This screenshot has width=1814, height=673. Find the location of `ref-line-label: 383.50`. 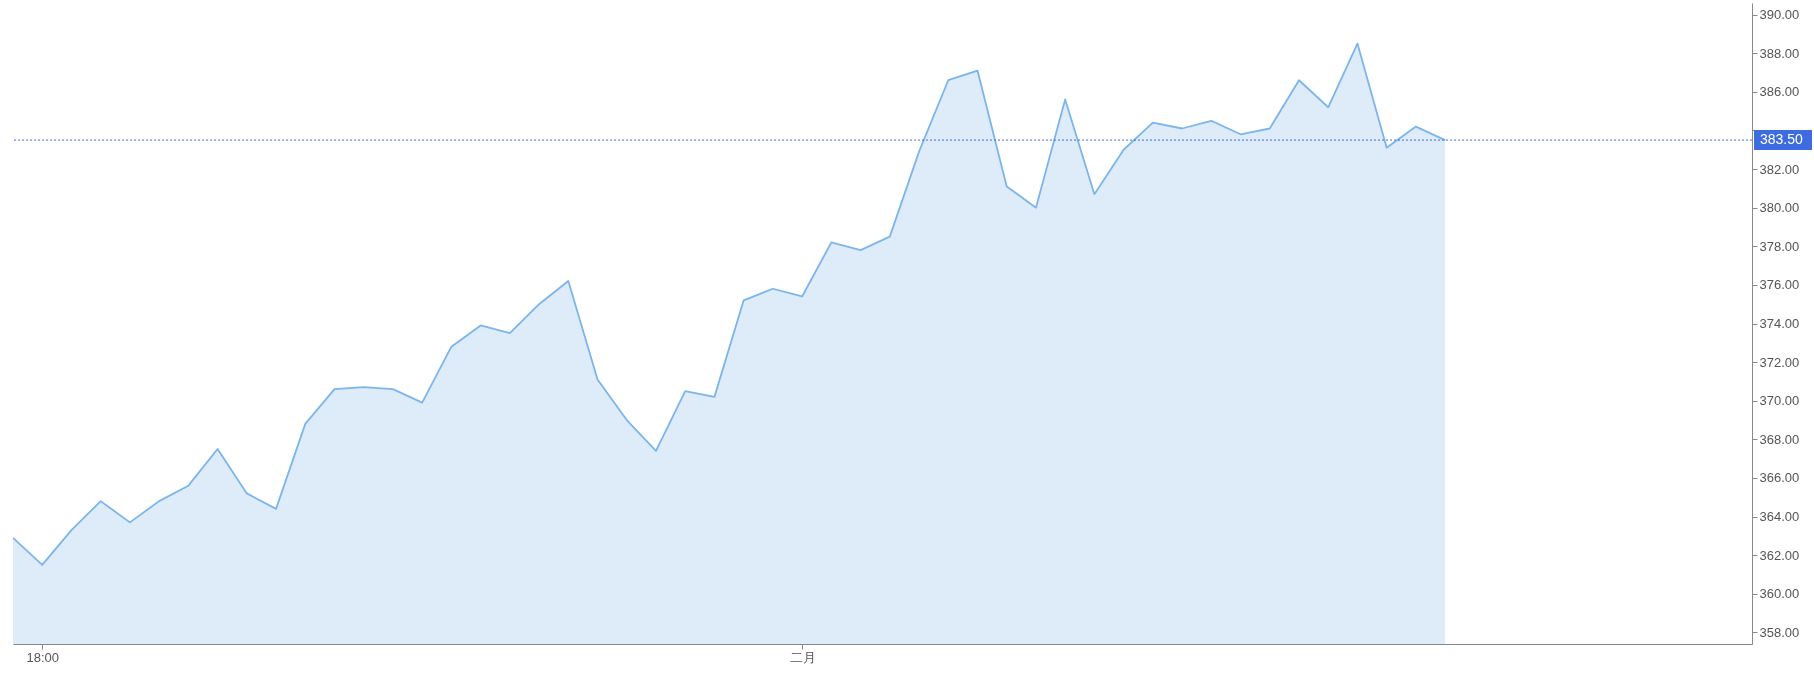

ref-line-label: 383.50 is located at coordinates (1782, 139).